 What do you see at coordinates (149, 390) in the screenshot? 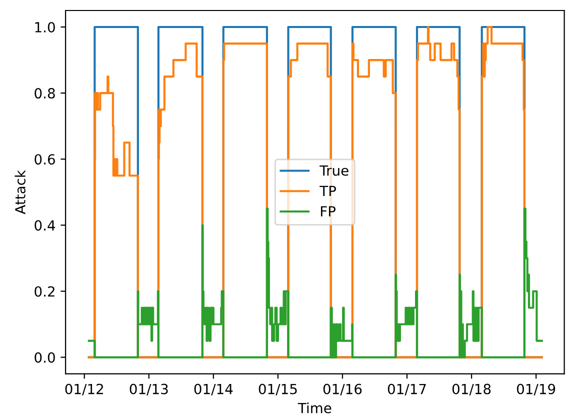
I see `x-tick-label: 01/13` at bounding box center [149, 390].